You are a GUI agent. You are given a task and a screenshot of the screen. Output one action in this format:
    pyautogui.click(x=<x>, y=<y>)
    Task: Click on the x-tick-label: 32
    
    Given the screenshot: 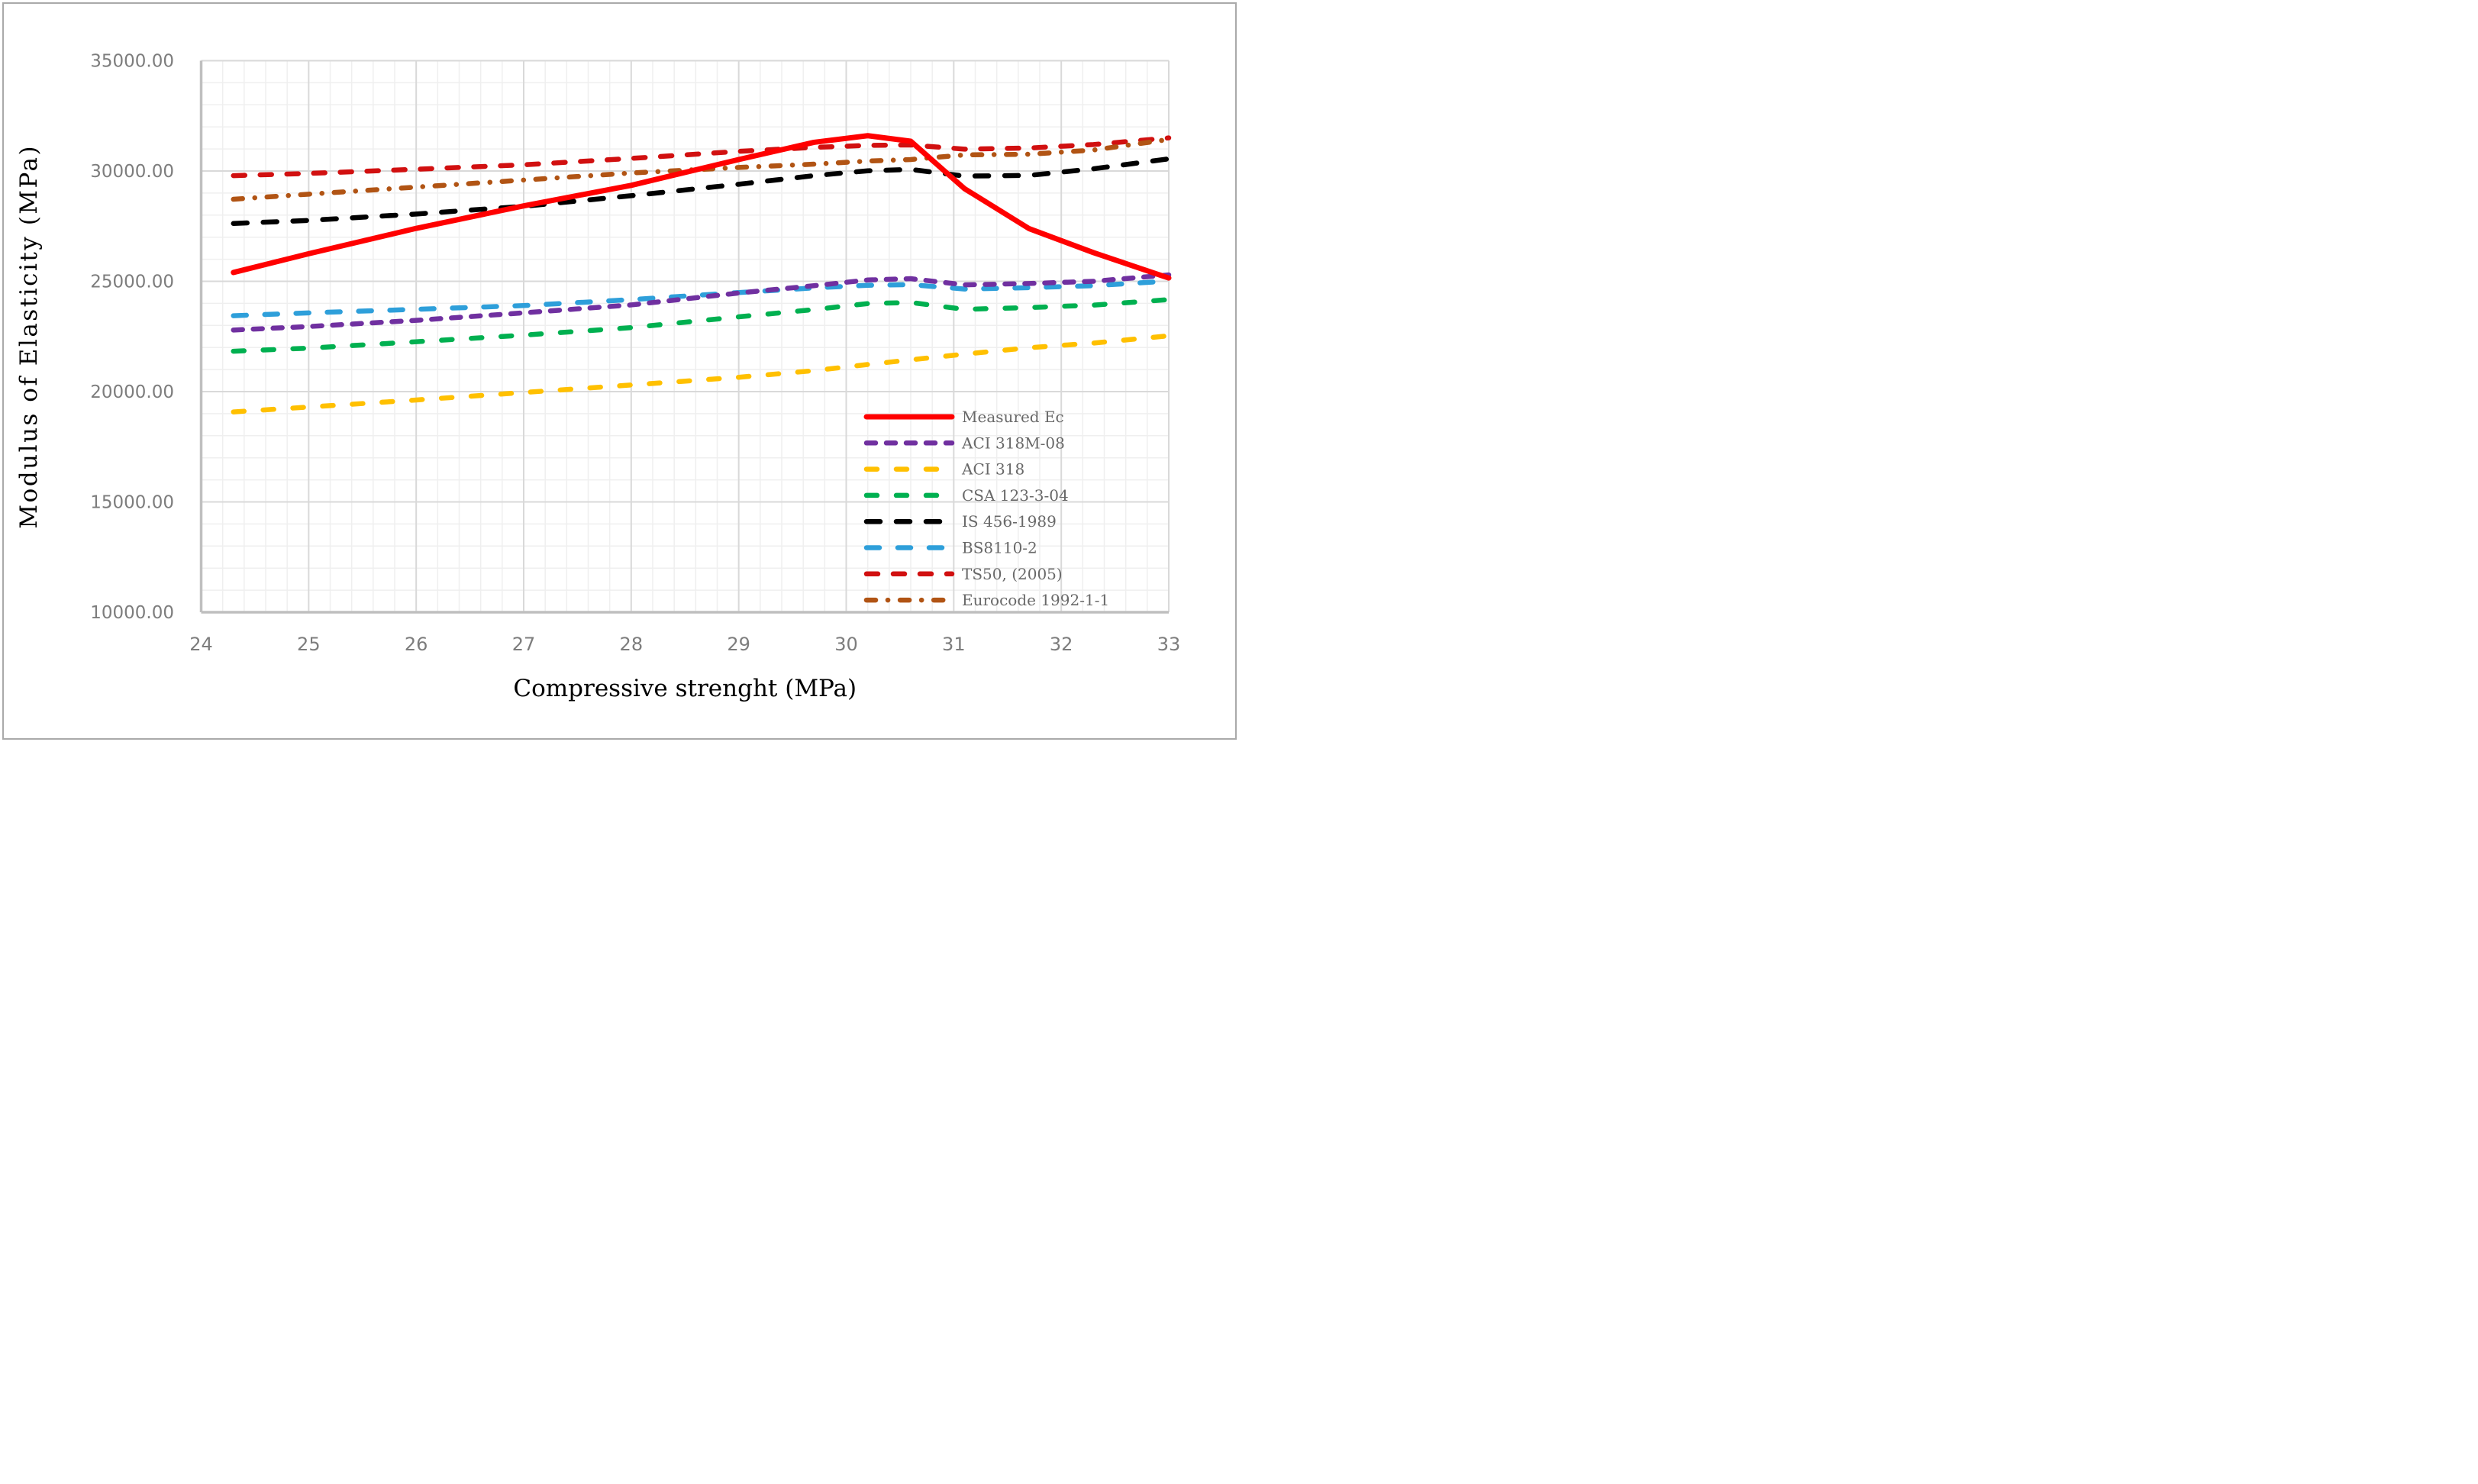 What is the action you would take?
    pyautogui.click(x=1061, y=644)
    